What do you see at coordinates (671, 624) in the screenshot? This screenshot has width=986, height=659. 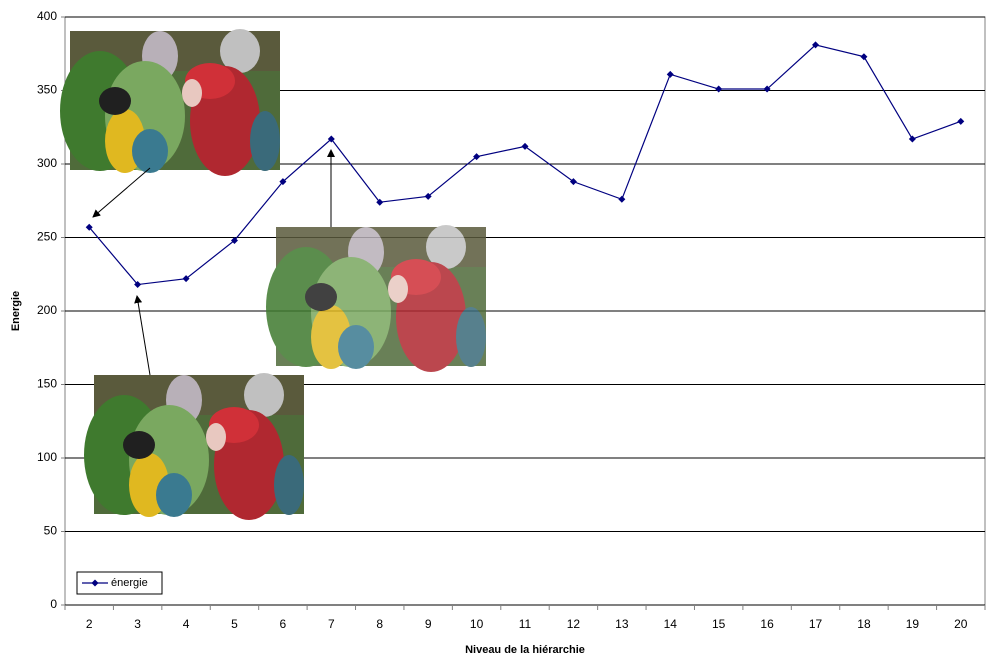 I see `x-tick-label: 14` at bounding box center [671, 624].